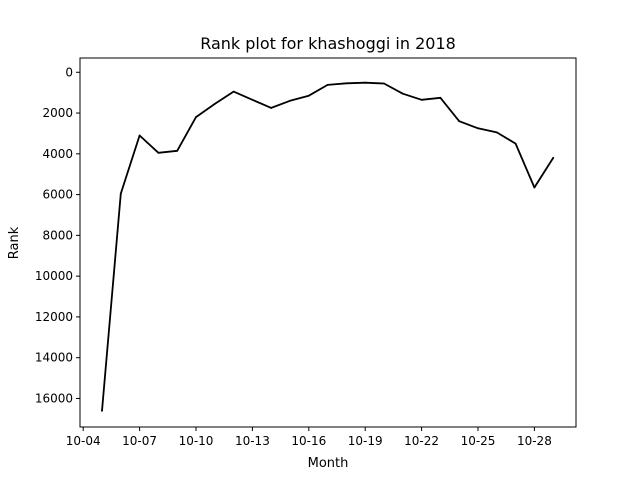  Describe the element at coordinates (54, 276) in the screenshot. I see `y-tick-label-5: 10000` at that location.